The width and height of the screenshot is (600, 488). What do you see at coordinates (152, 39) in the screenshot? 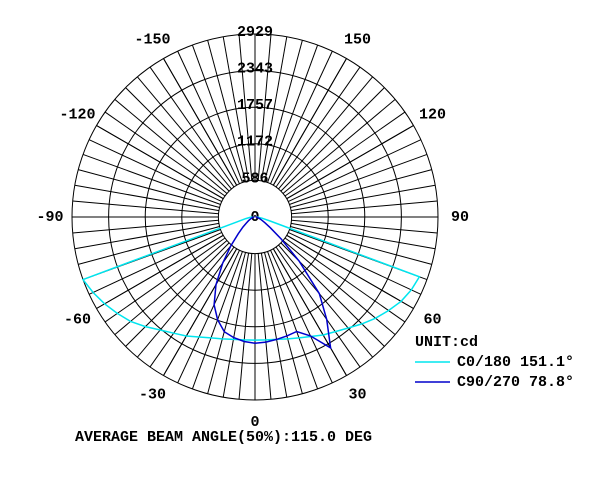
I see `angle-tick-label: -150` at bounding box center [152, 39].